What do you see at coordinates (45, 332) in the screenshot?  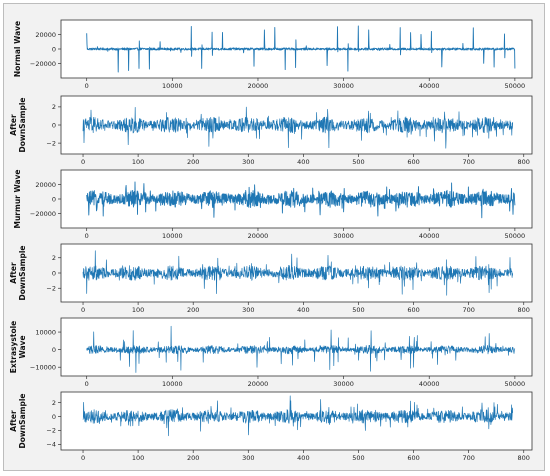 I see `y-tick-label: 10000` at bounding box center [45, 332].